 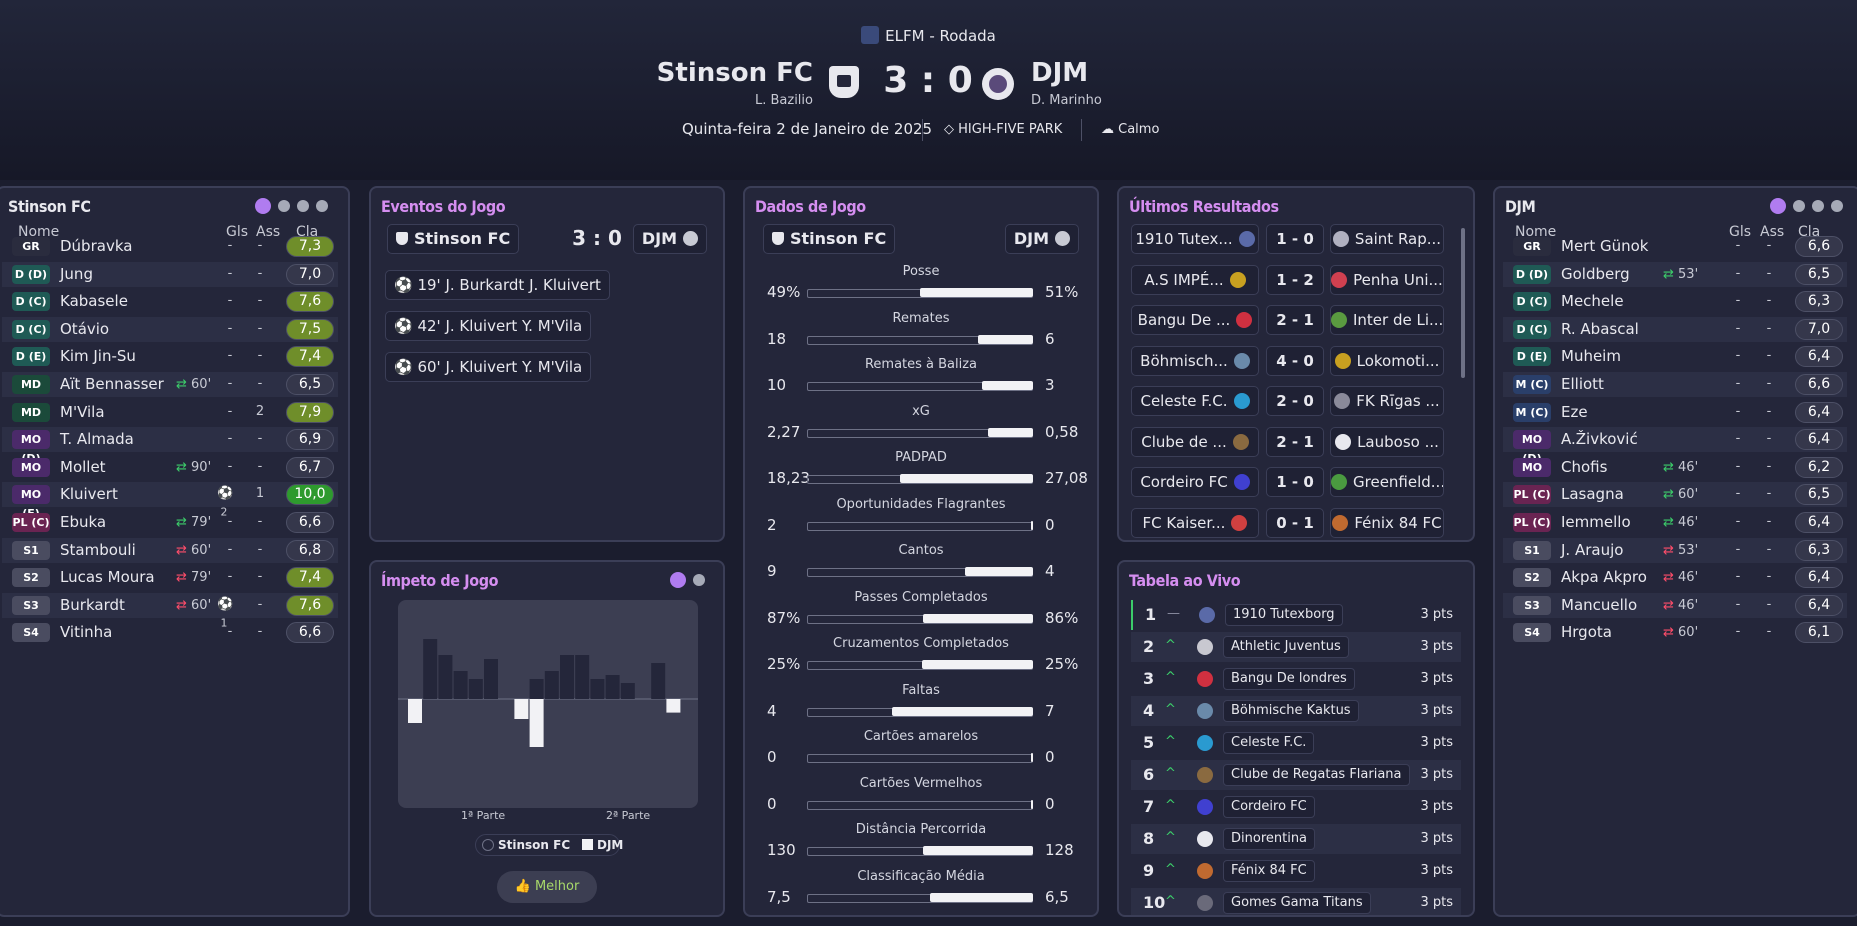 What do you see at coordinates (1269, 807) in the screenshot?
I see `table-team-name: Cordeiro FC` at bounding box center [1269, 807].